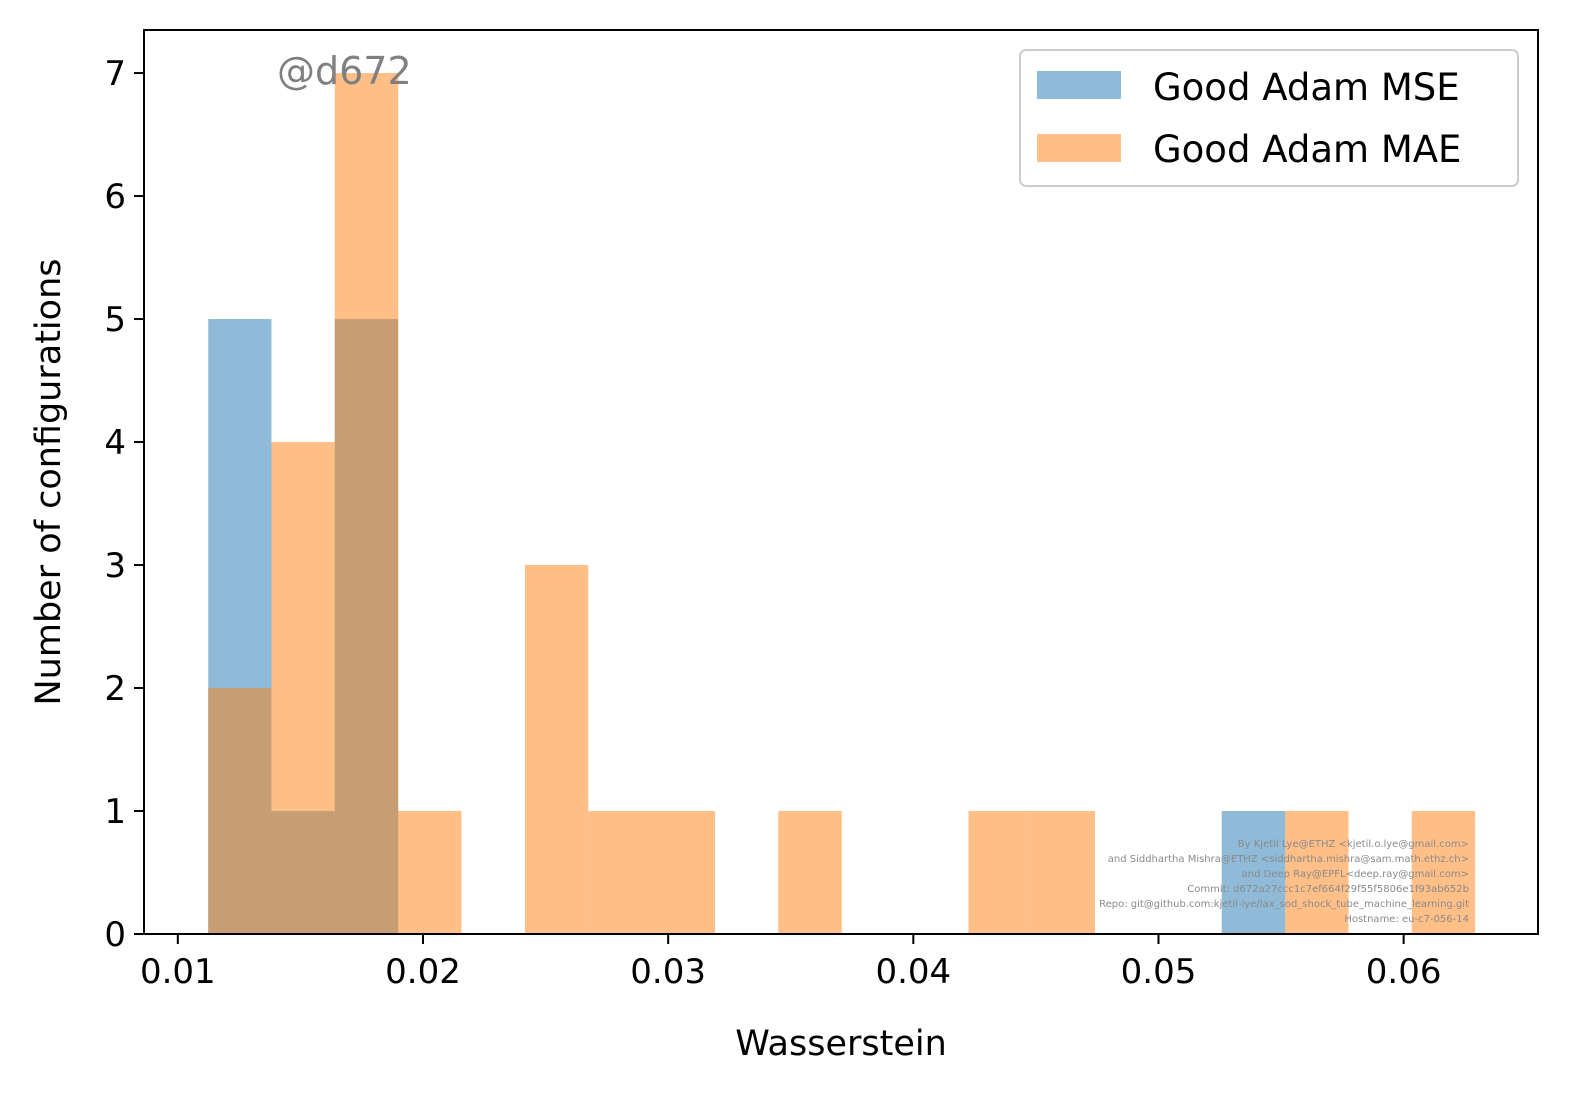  Describe the element at coordinates (124, 504) in the screenshot. I see `y-axis-ticks: 0 1 2 3 4 5 6 7` at that location.